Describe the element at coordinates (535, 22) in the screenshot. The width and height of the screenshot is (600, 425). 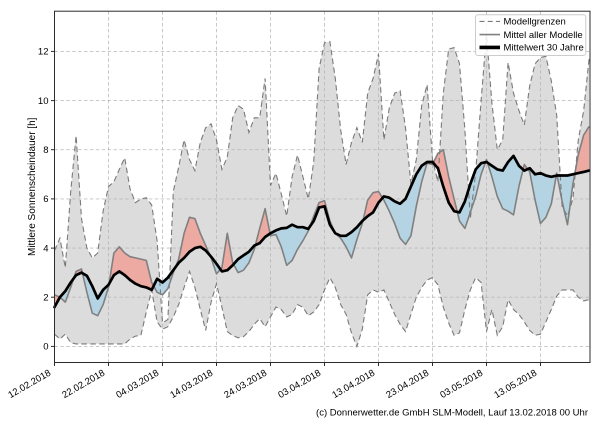
I see `svg-text: Modellgrenzen` at that location.